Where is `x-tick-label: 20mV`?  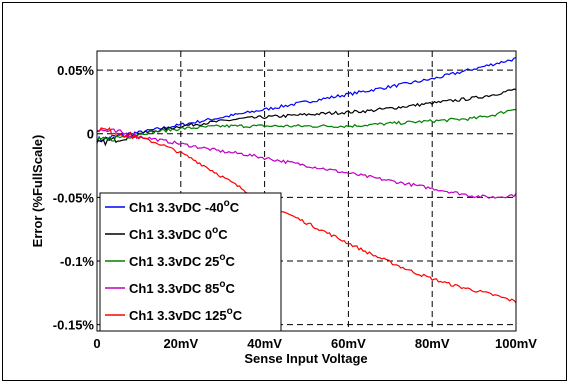
x-tick-label: 20mV is located at coordinates (180, 343).